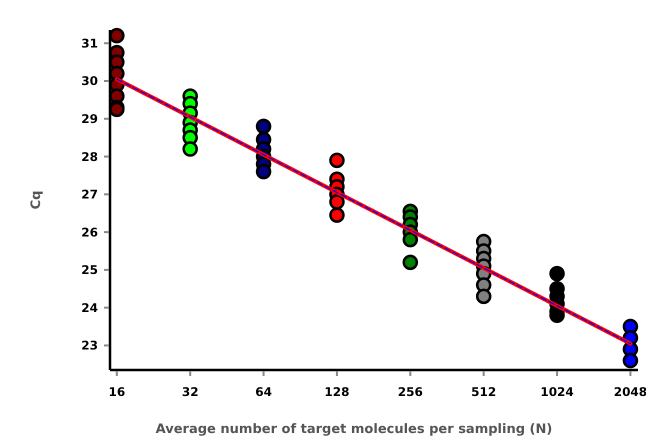 The image size is (646, 447). What do you see at coordinates (557, 392) in the screenshot?
I see `x-tick-label: 1024` at bounding box center [557, 392].